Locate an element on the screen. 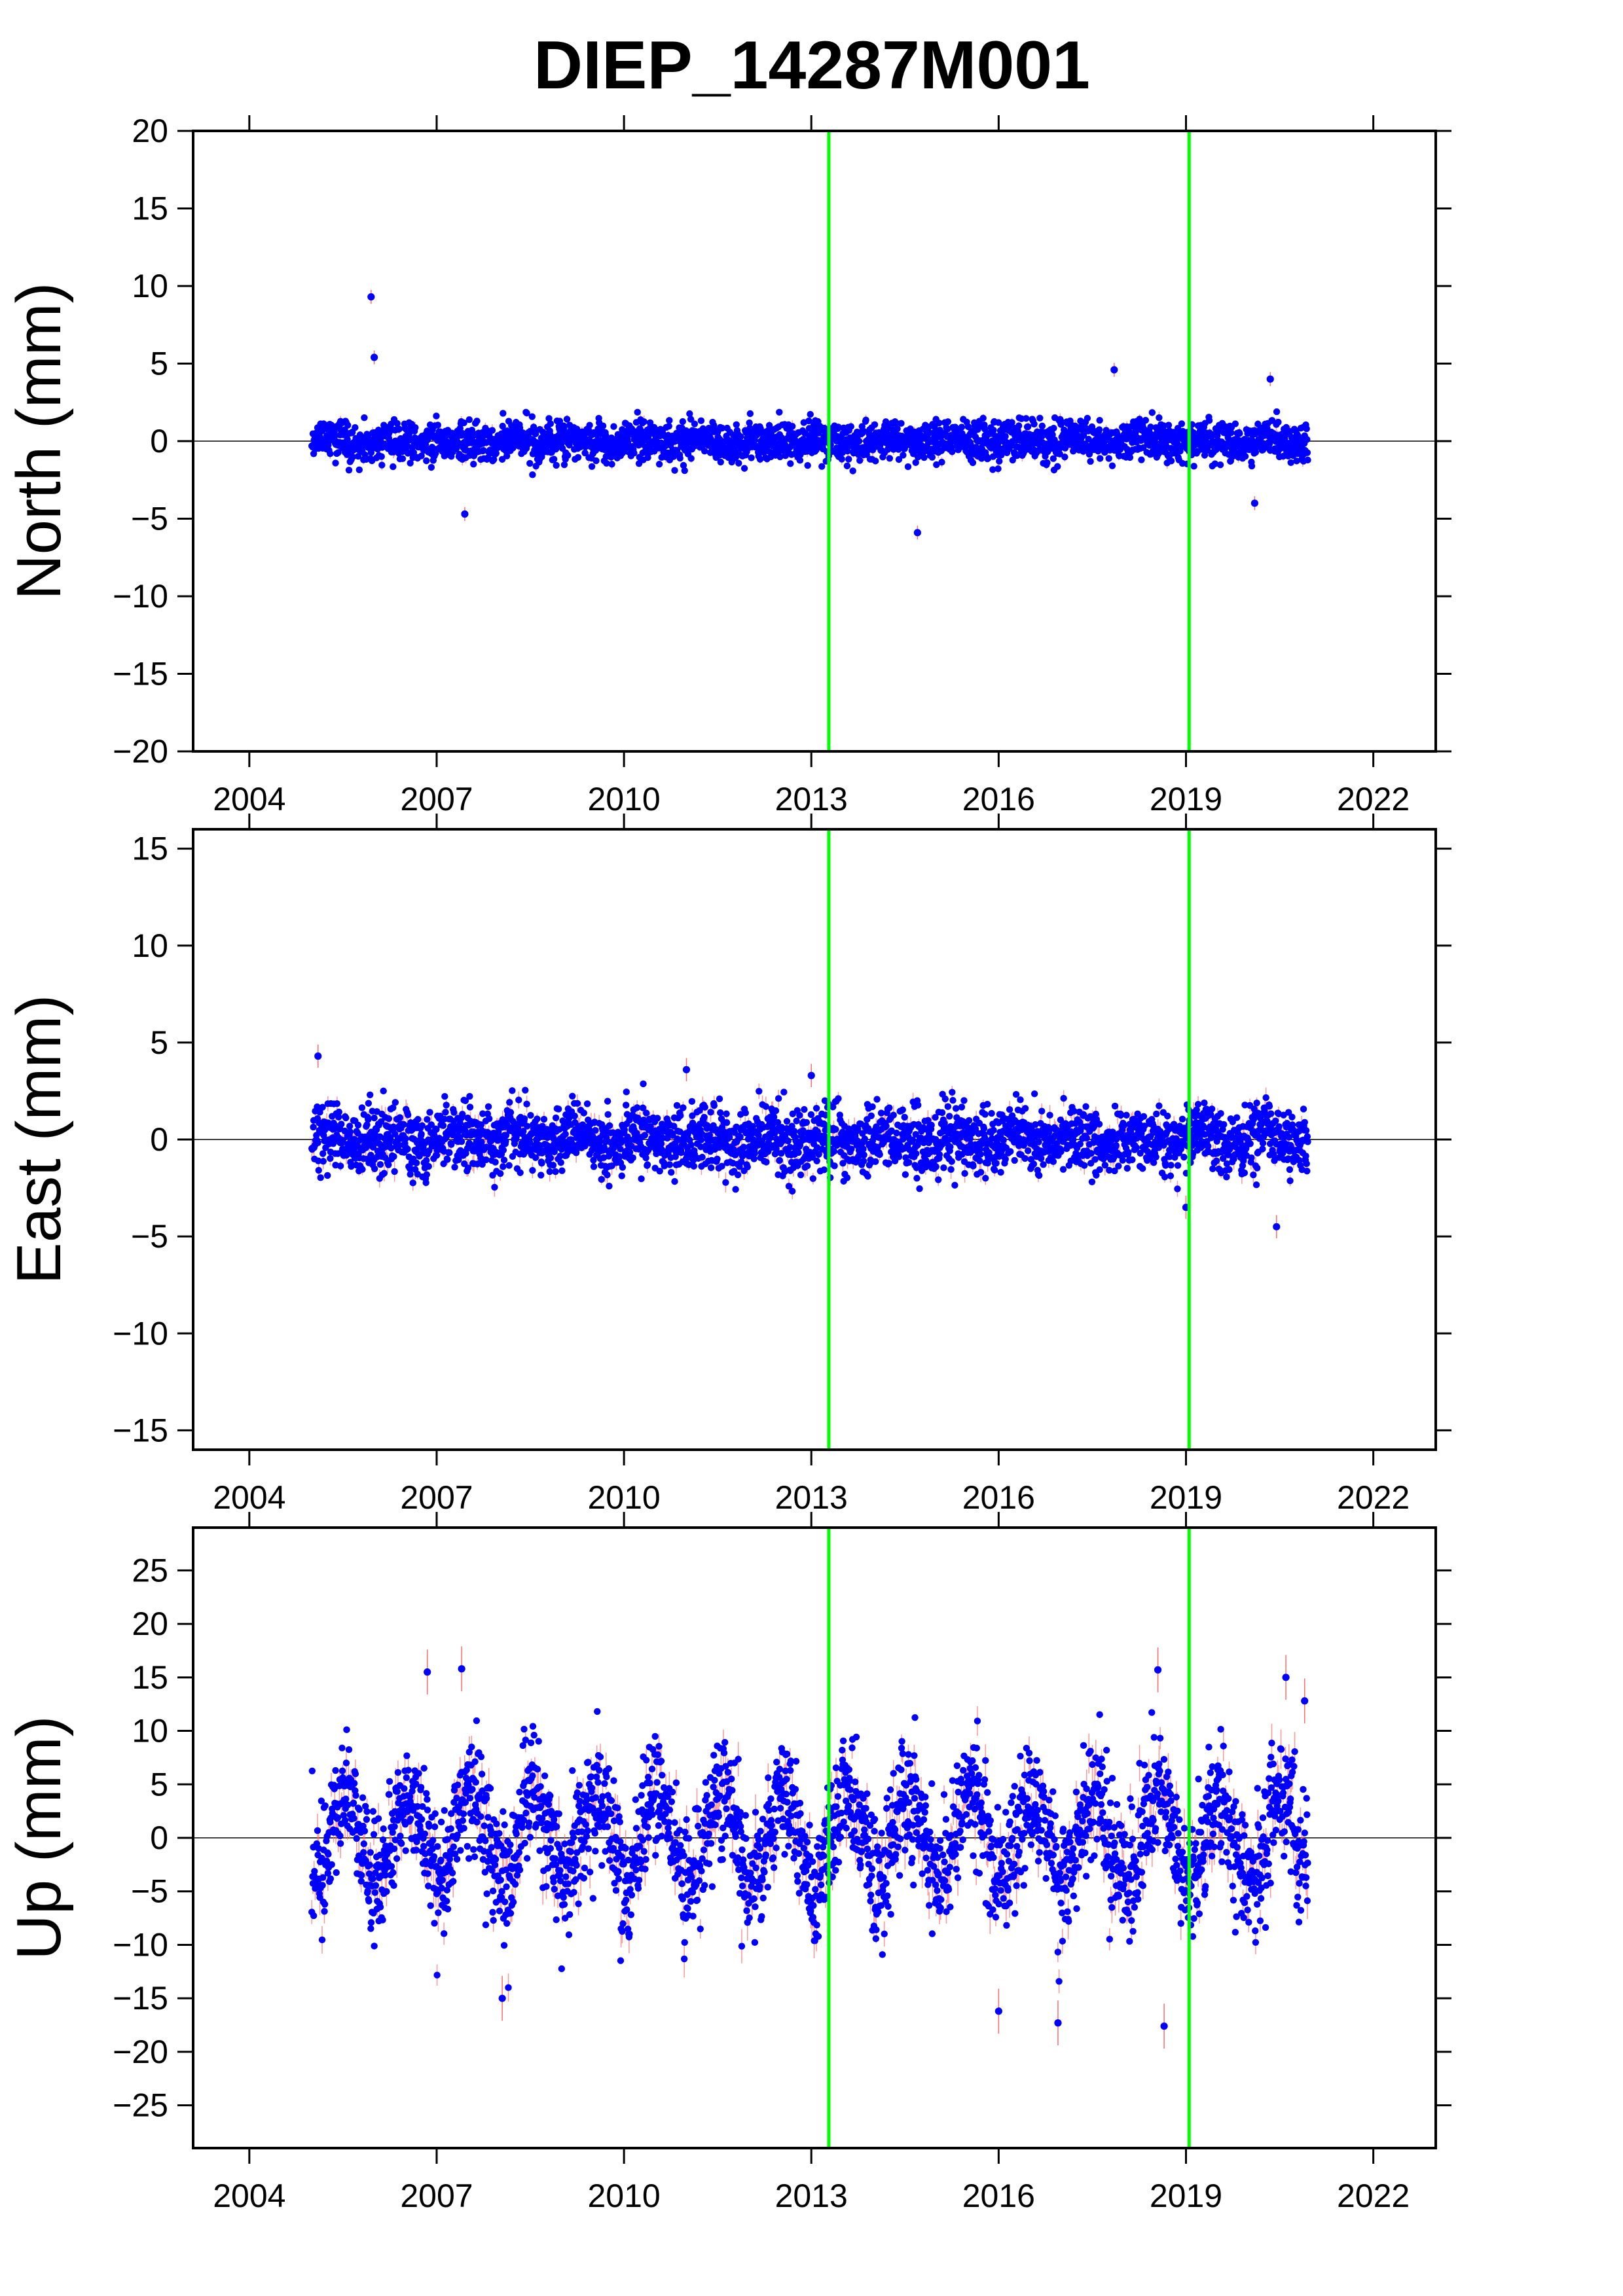 The width and height of the screenshot is (1623, 2296). x-tick-label: 2022 is located at coordinates (1373, 799).